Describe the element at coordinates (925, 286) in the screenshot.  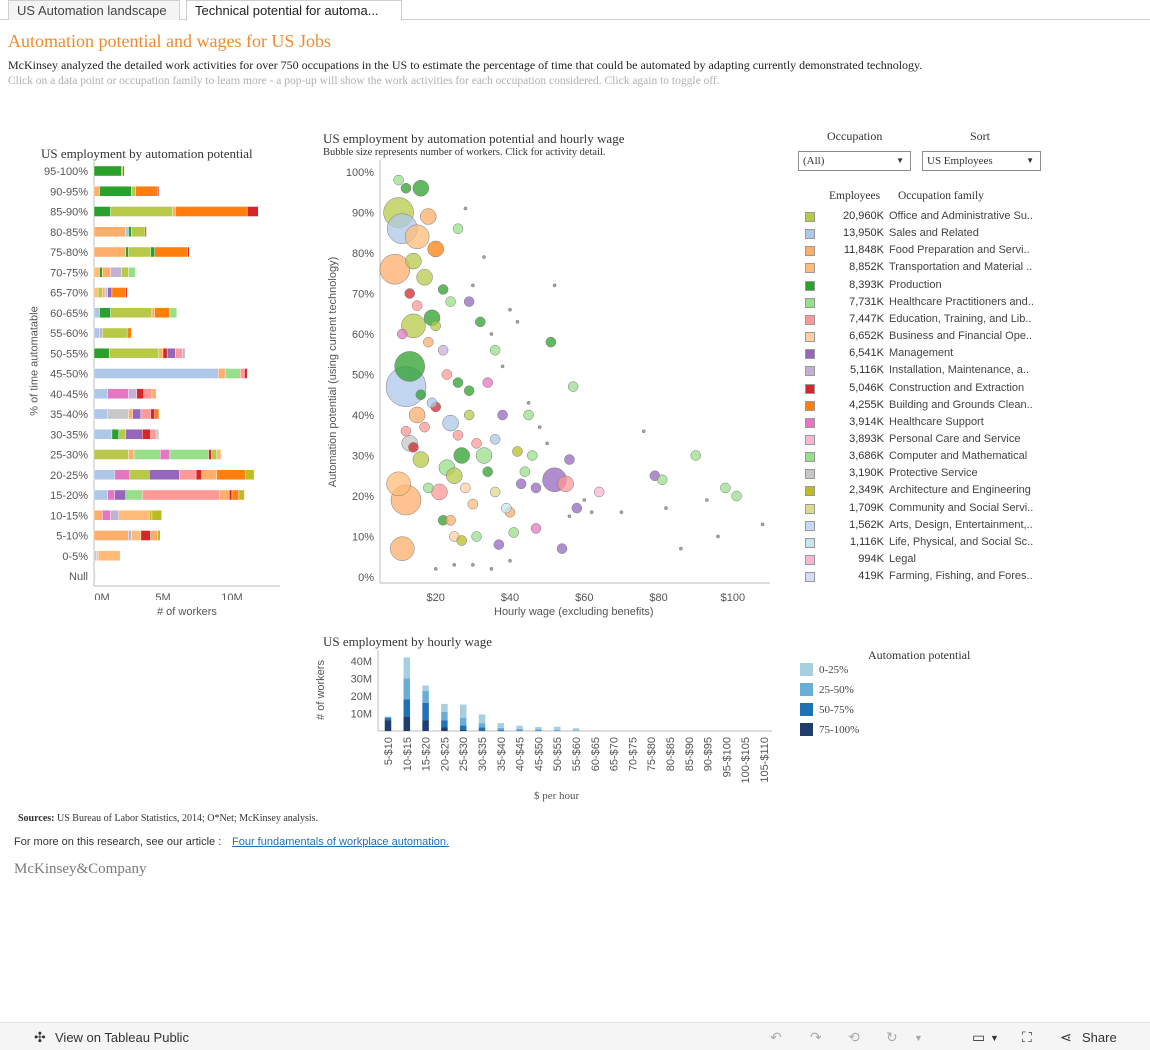
I see `legend-row: 8,393K Production` at that location.